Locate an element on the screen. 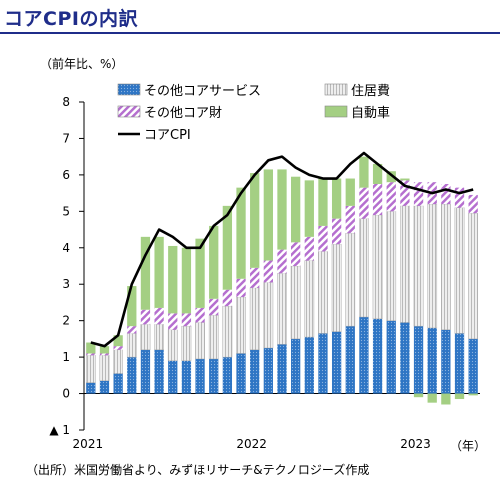  x-tick-label: 2023 is located at coordinates (415, 444).